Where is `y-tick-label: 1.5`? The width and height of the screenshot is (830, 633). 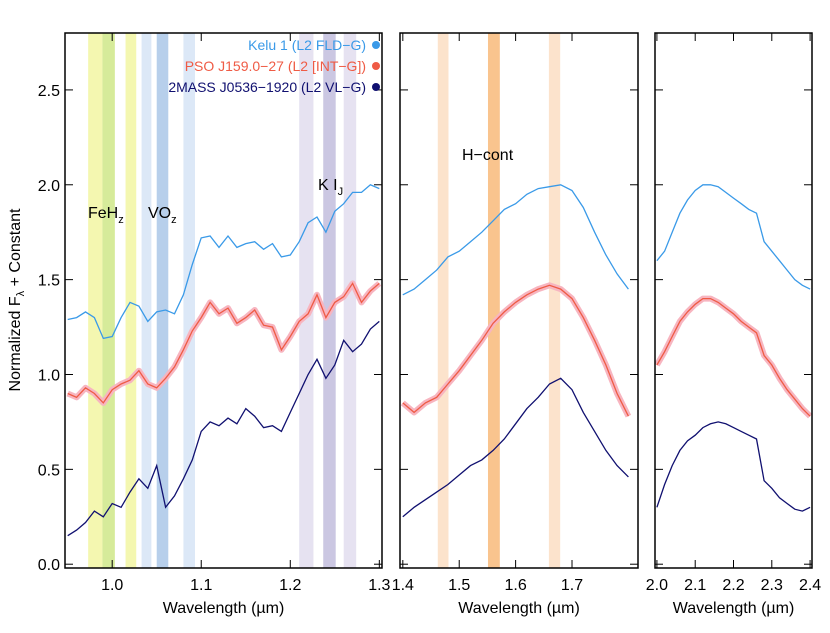 y-tick-label: 1.5 is located at coordinates (49, 281).